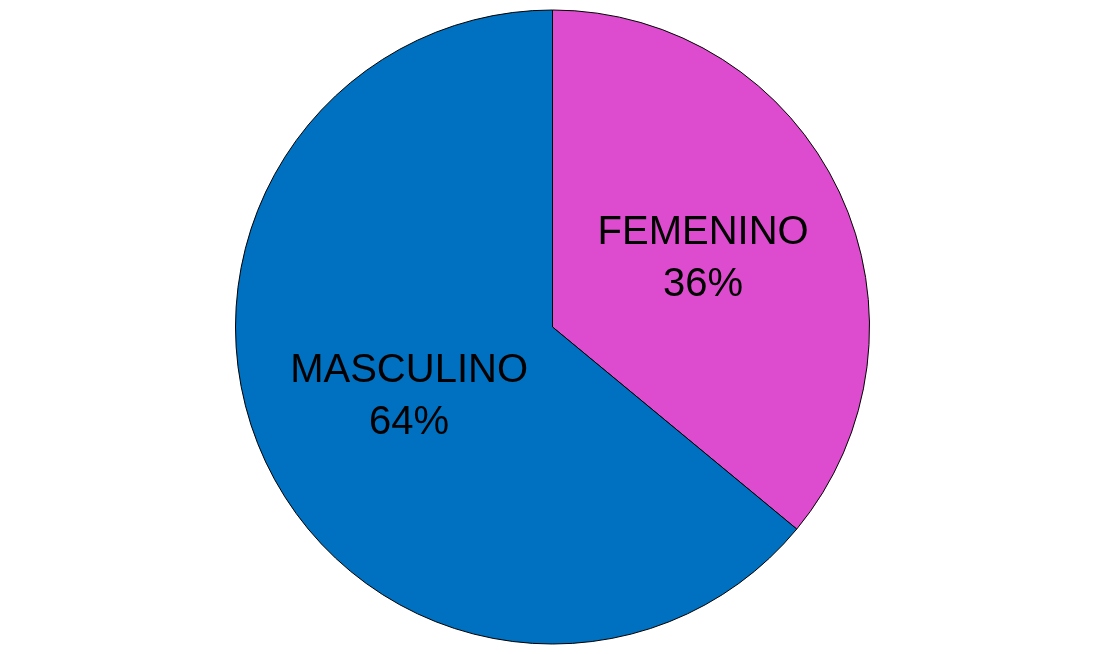 This screenshot has width=1105, height=654. I want to click on slice-label: MASCULINO, so click(409, 368).